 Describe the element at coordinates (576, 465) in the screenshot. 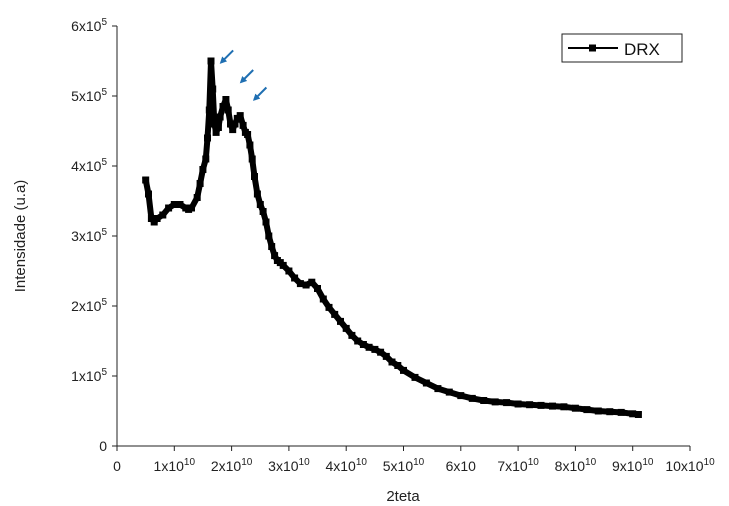

I see `x-tick-label: 8x10¹⁰` at that location.